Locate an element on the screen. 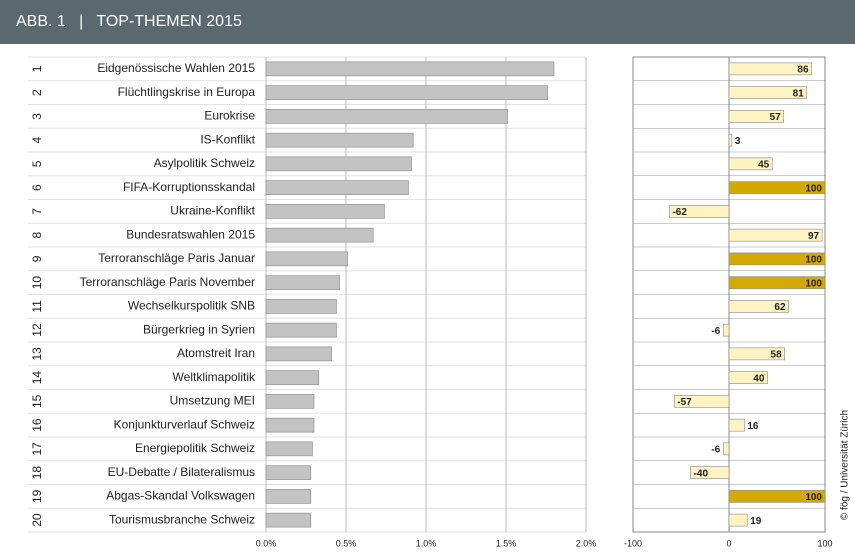  category-label: FIFA-Korruptionsskandal is located at coordinates (189, 187).